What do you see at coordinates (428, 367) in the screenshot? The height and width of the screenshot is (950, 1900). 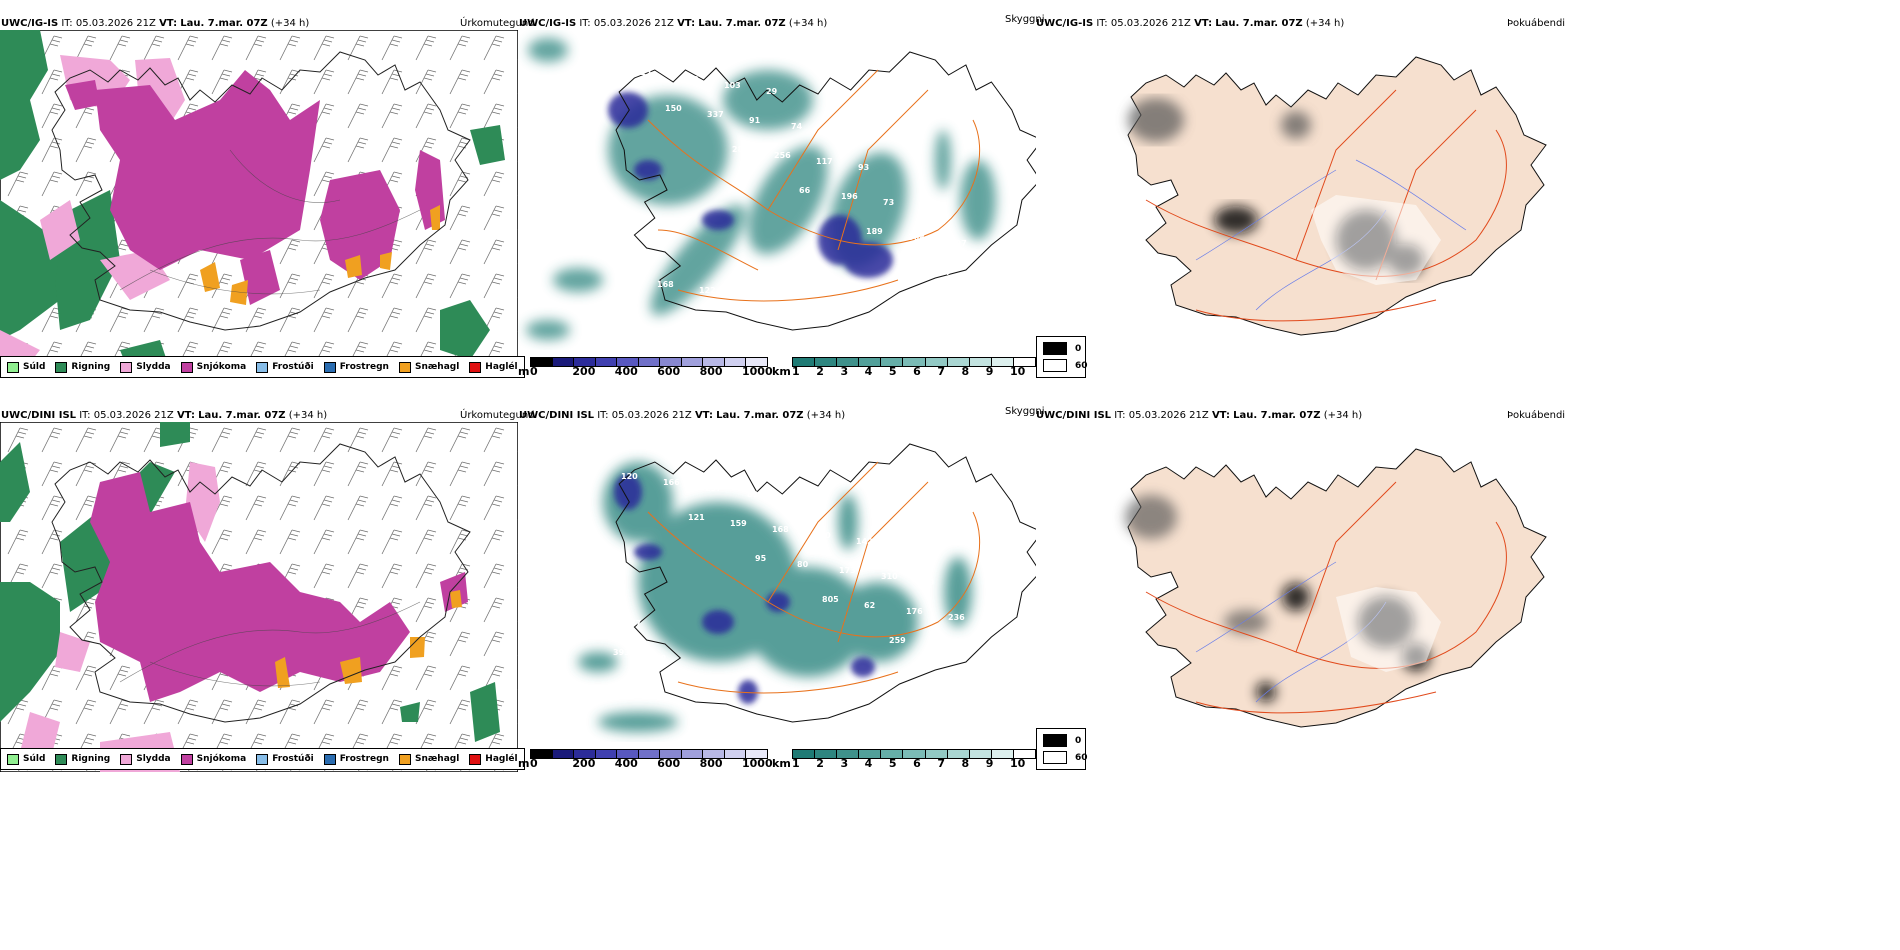 I see `legend-item-ice-pellets: Snæhagl` at bounding box center [428, 367].